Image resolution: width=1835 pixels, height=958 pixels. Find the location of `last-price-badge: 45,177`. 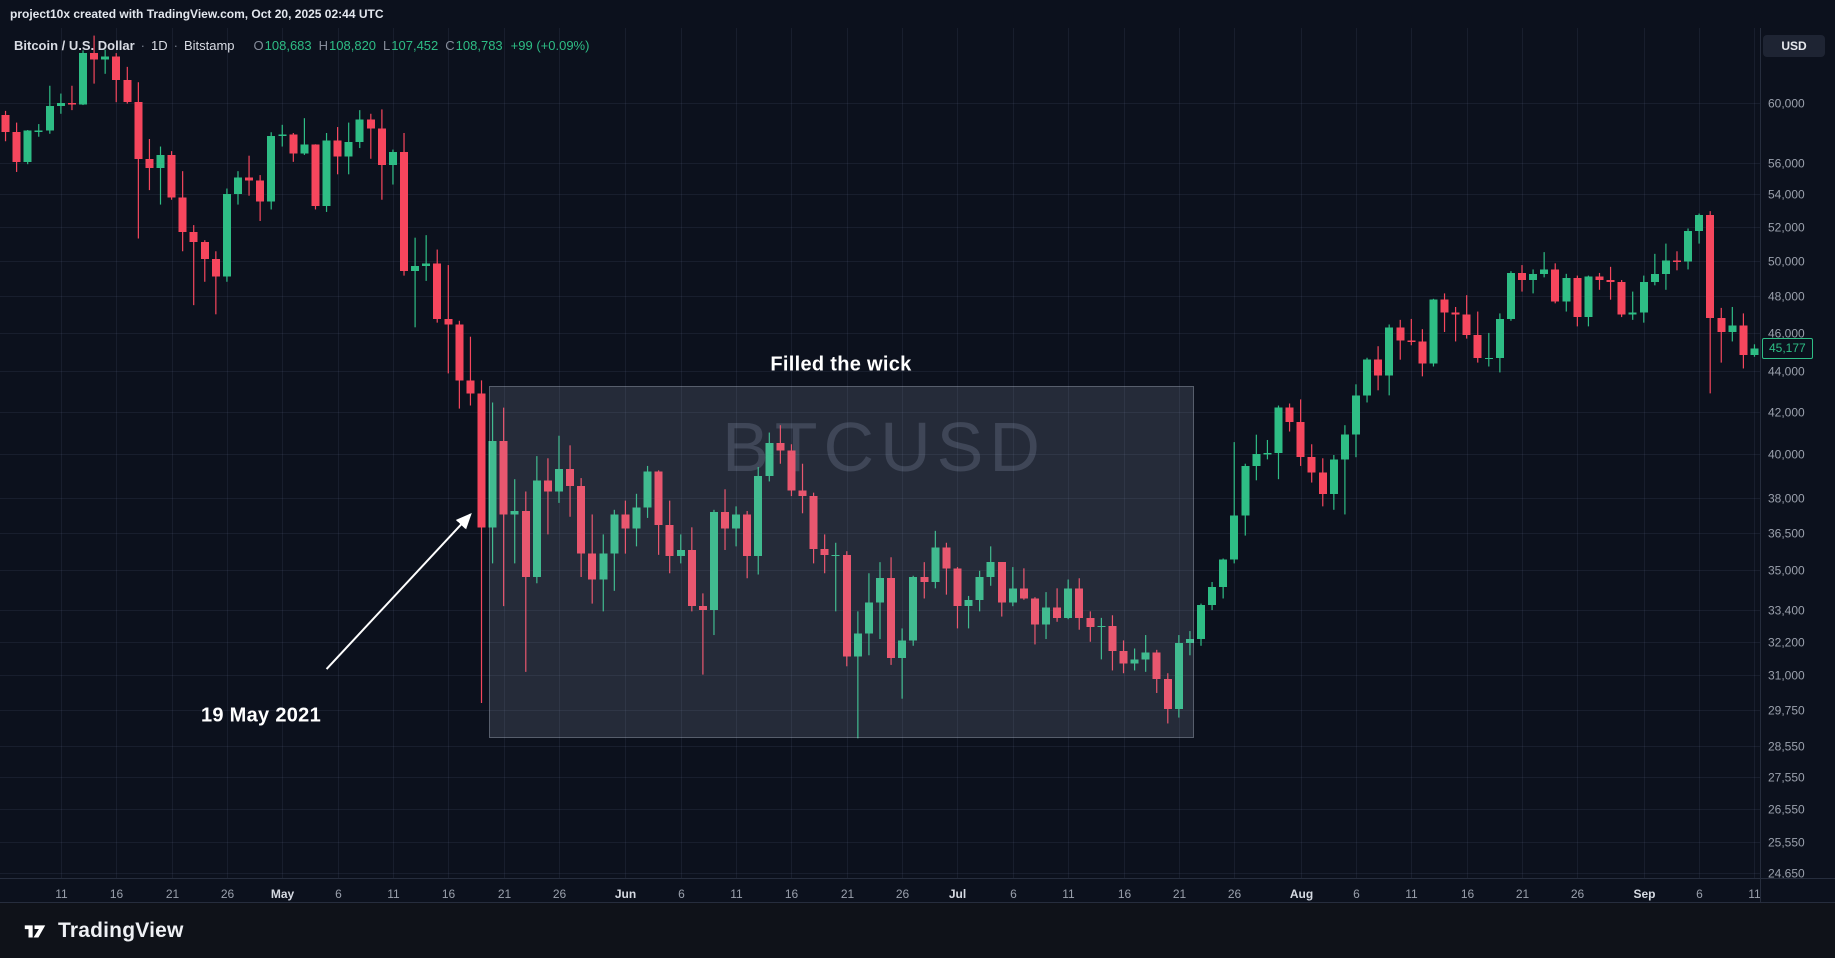

last-price-badge: 45,177 is located at coordinates (1787, 349).